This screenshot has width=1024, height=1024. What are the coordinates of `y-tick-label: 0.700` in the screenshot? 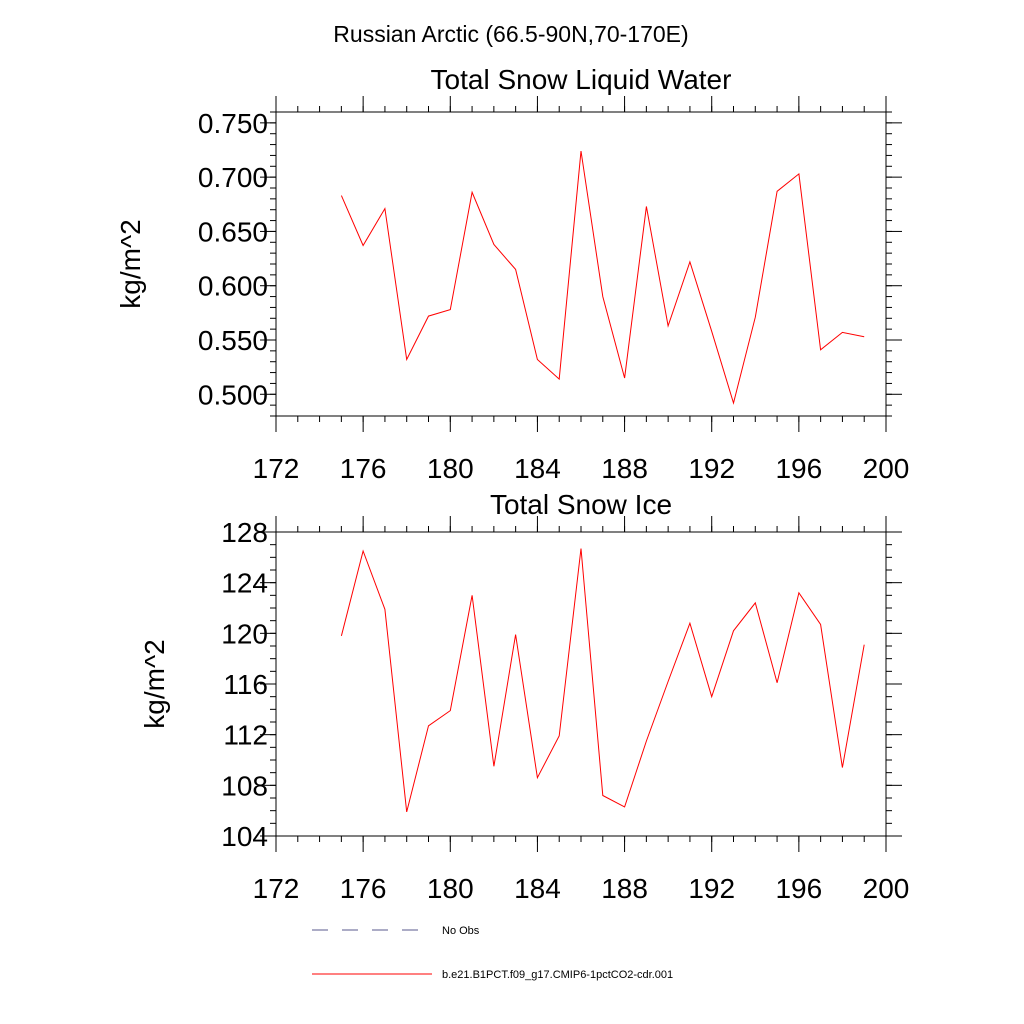 It's located at (233, 177).